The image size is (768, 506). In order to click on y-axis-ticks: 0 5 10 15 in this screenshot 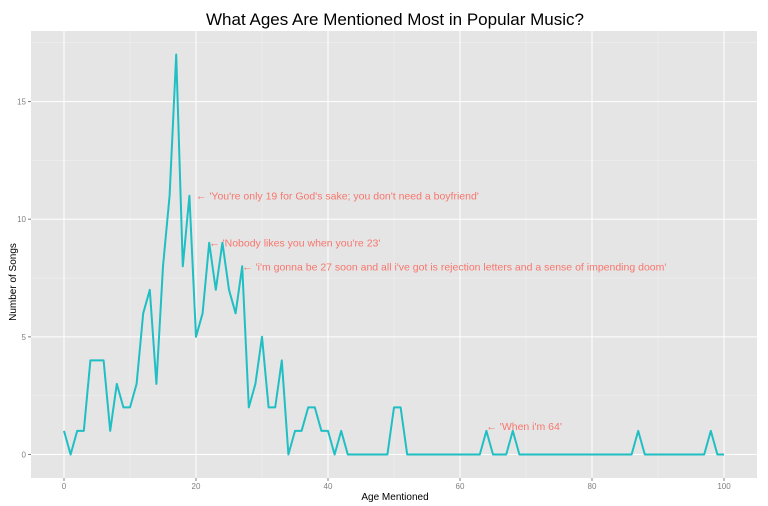, I will do `click(24, 278)`.